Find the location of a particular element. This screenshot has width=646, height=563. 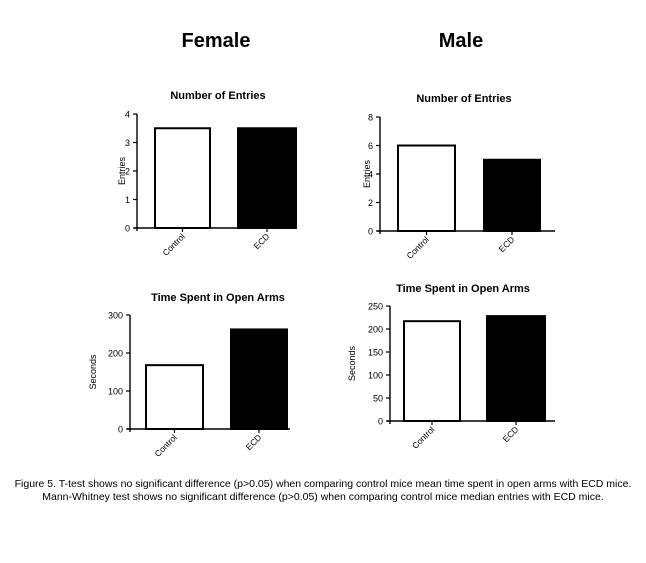

y-tick-label: 3 is located at coordinates (127, 143).